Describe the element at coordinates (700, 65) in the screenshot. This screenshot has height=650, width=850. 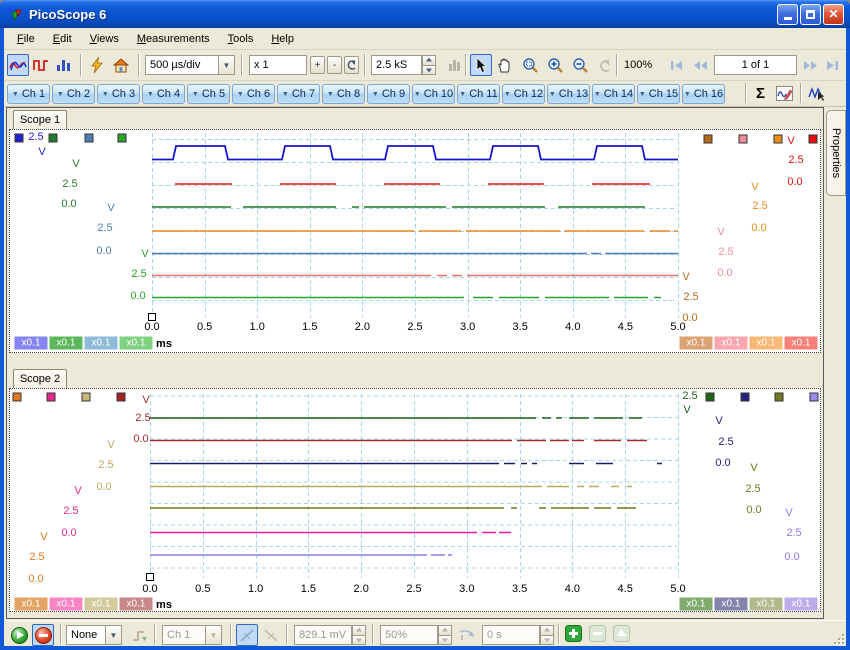
I see `previous-page-button` at that location.